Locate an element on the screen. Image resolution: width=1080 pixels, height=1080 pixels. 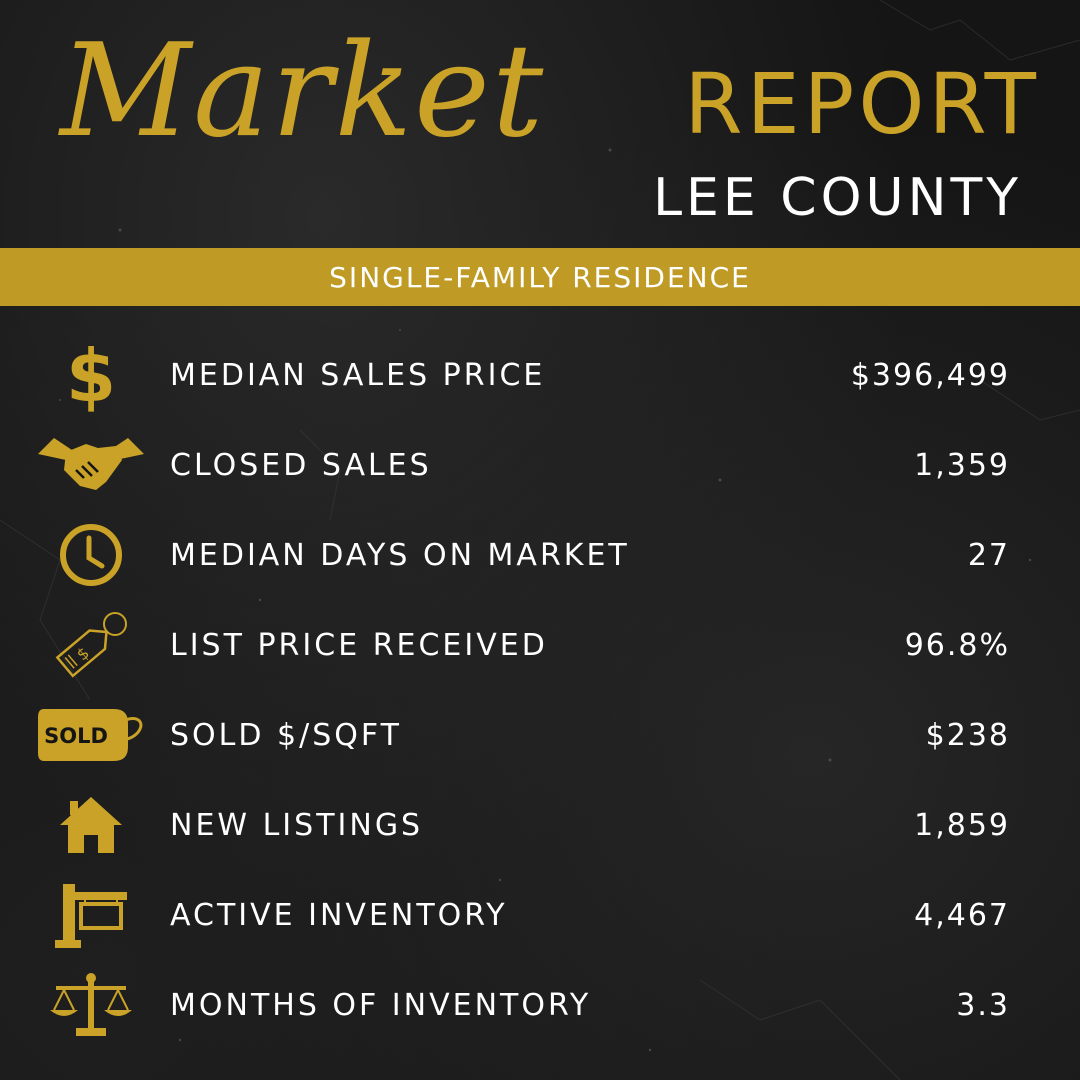
stat-row-median-days-on-market: MEDIAN DAYS ON MARKET 27 is located at coordinates (540, 555).